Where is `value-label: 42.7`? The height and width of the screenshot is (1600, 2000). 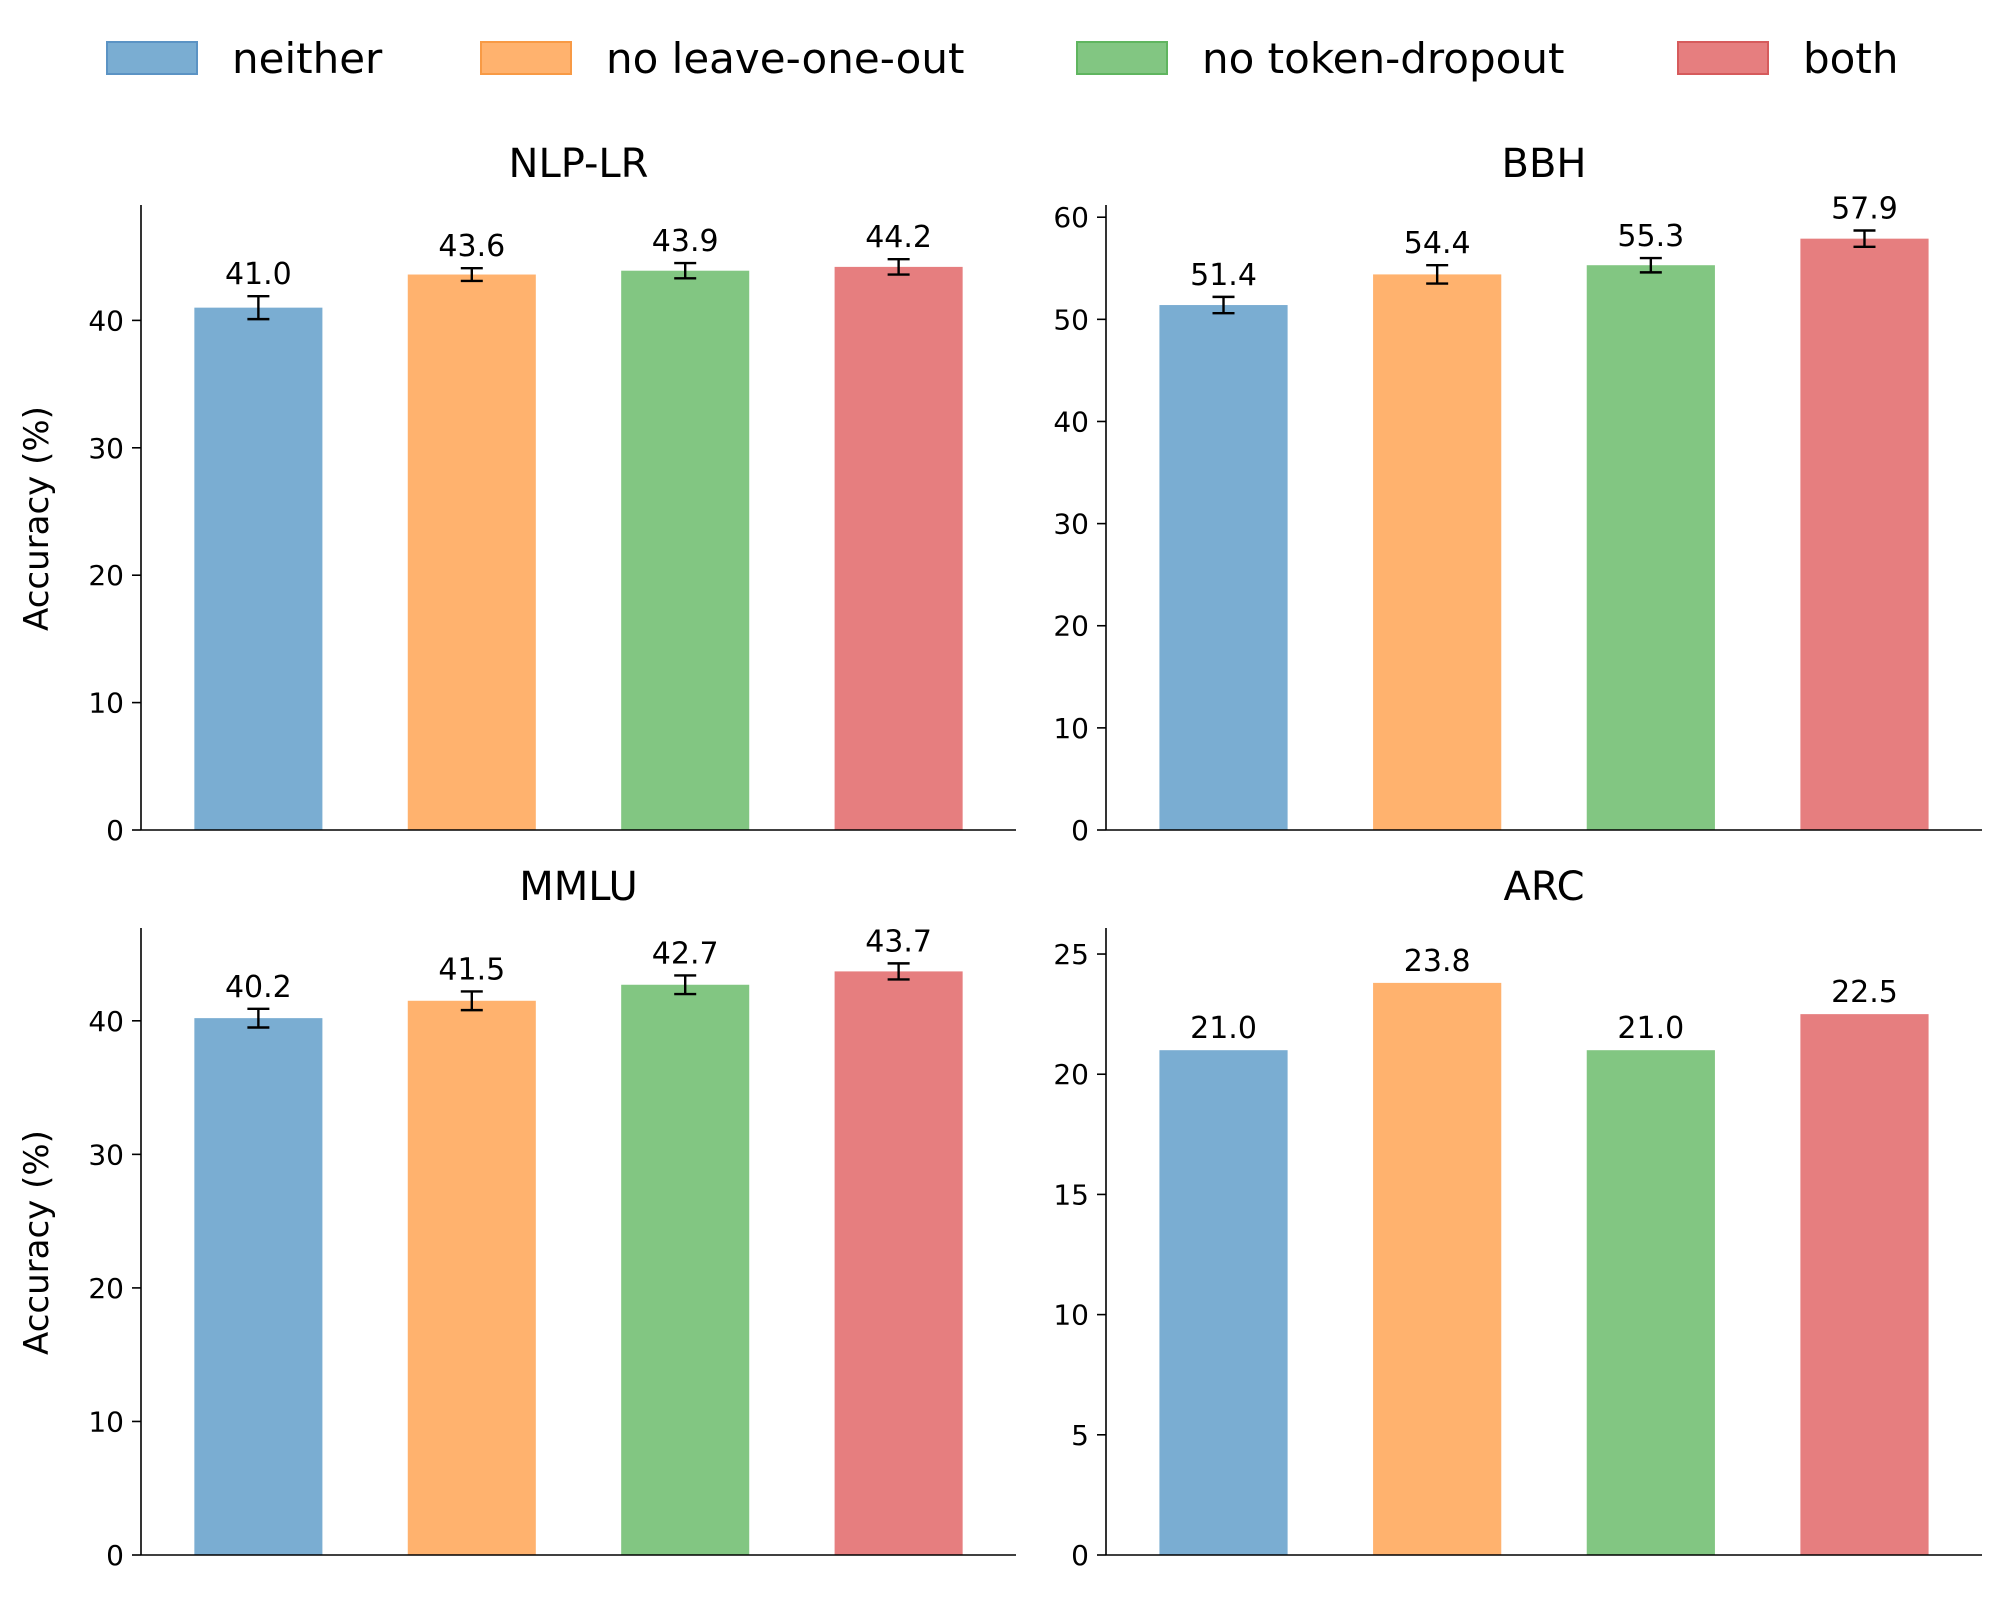 value-label: 42.7 is located at coordinates (685, 953).